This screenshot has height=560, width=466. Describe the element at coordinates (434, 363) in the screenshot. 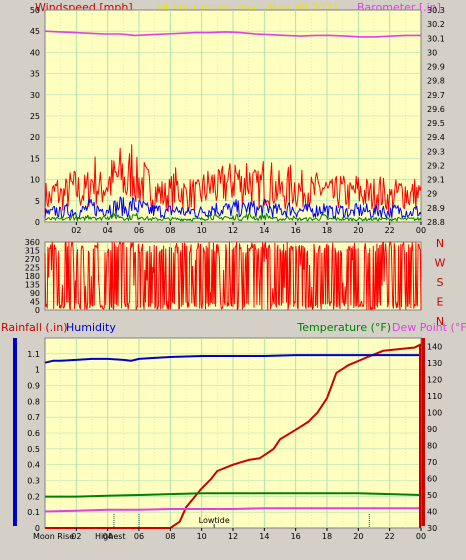

I see `y-tick-label: 130` at that location.